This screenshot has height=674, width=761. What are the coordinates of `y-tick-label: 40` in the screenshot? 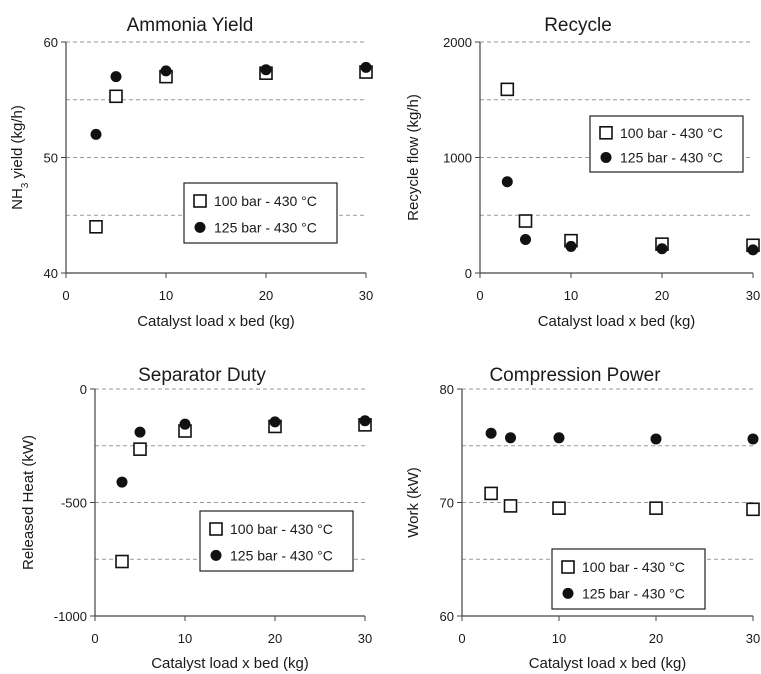 It's located at (51, 273).